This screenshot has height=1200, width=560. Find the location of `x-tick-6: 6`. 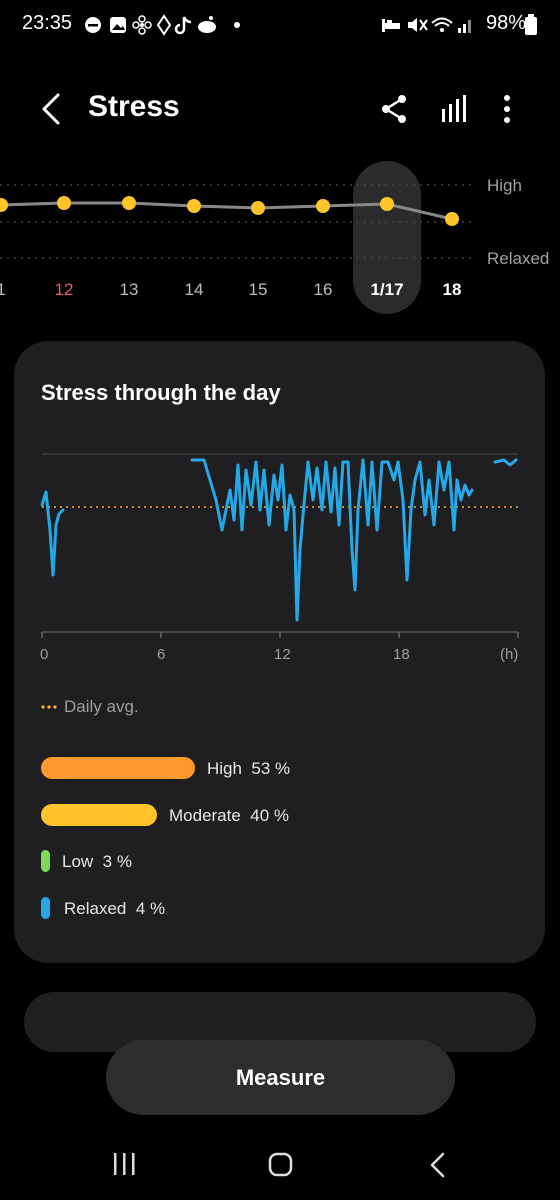

x-tick-6: 6 is located at coordinates (161, 654).